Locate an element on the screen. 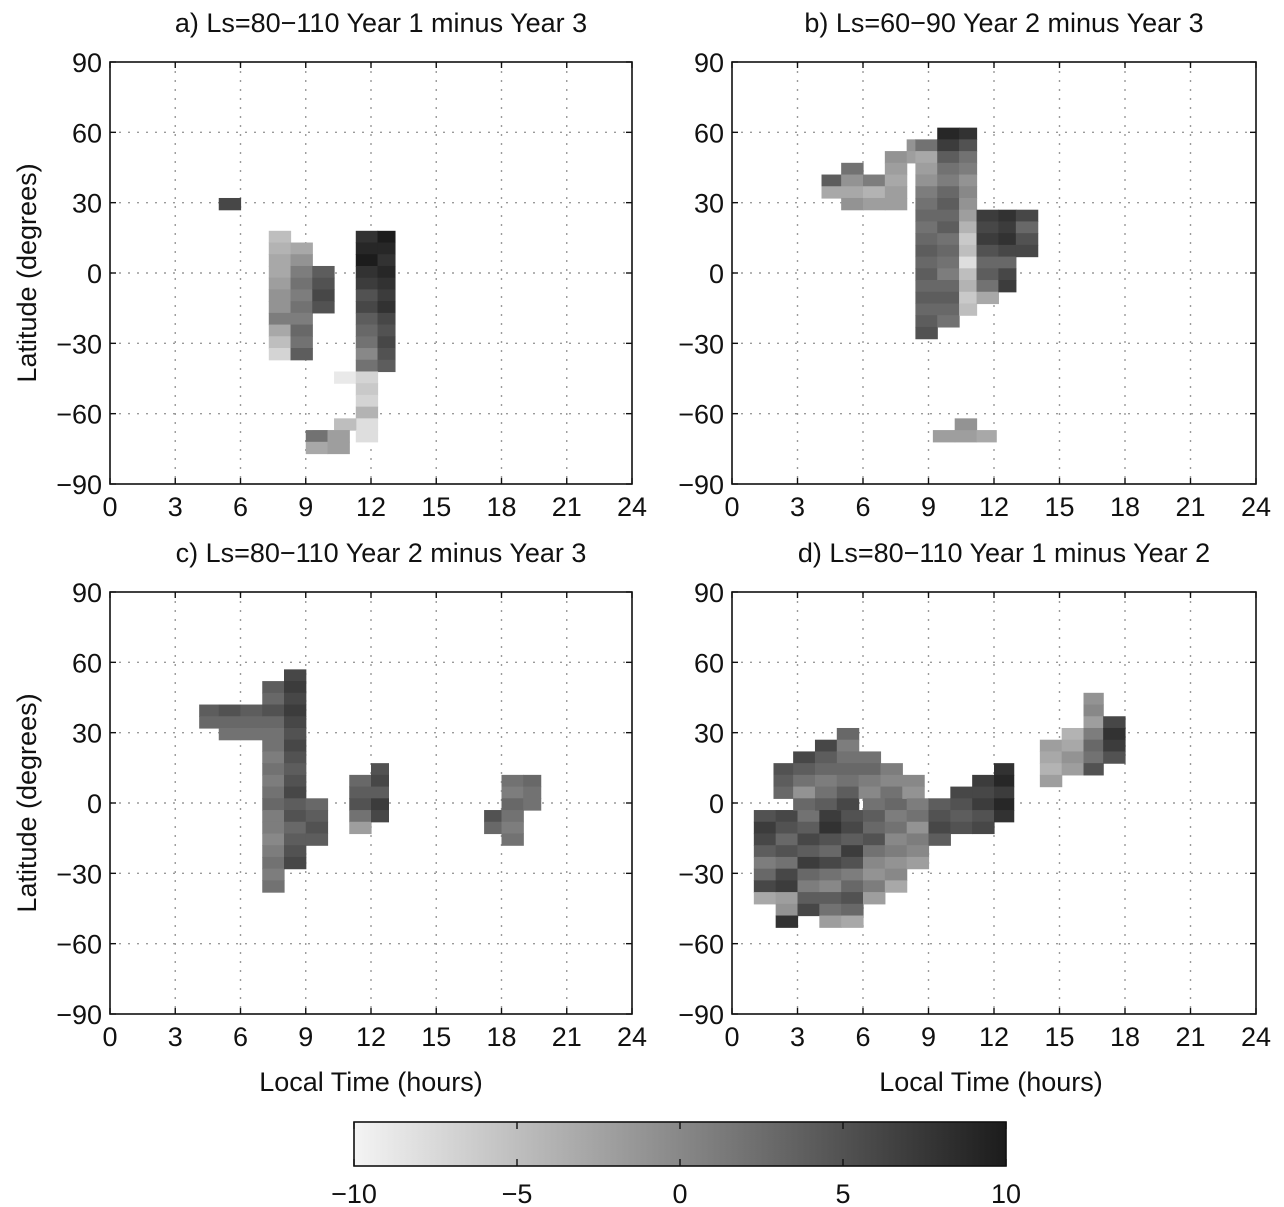  colorbar-tick-label: 10 is located at coordinates (1006, 1193).